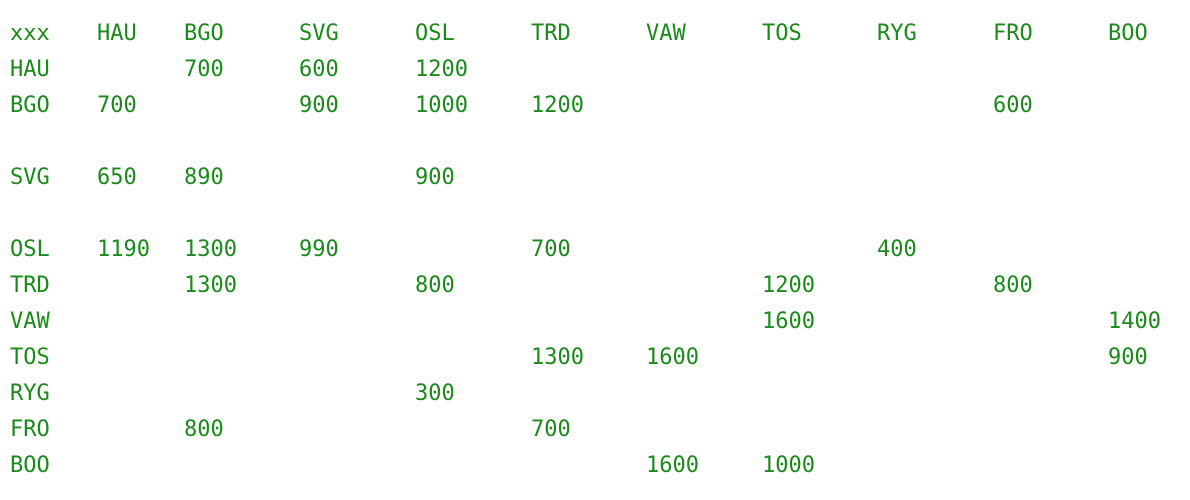 Image resolution: width=1190 pixels, height=500 pixels. What do you see at coordinates (595, 358) in the screenshot?
I see `matrix-row: TOS 1300 1600 900` at bounding box center [595, 358].